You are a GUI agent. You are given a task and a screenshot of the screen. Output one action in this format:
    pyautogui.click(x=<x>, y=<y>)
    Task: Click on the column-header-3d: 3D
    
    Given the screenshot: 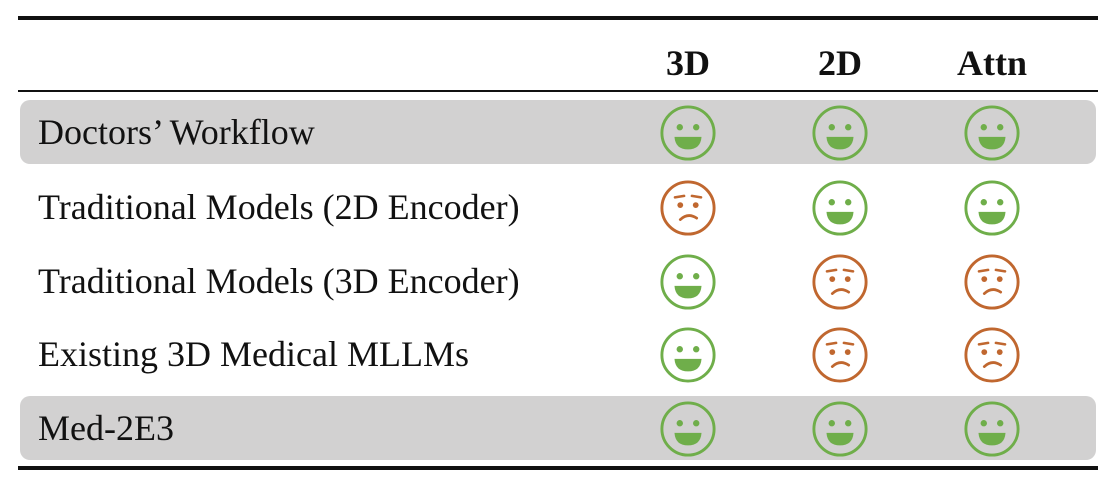 What is the action you would take?
    pyautogui.click(x=688, y=63)
    